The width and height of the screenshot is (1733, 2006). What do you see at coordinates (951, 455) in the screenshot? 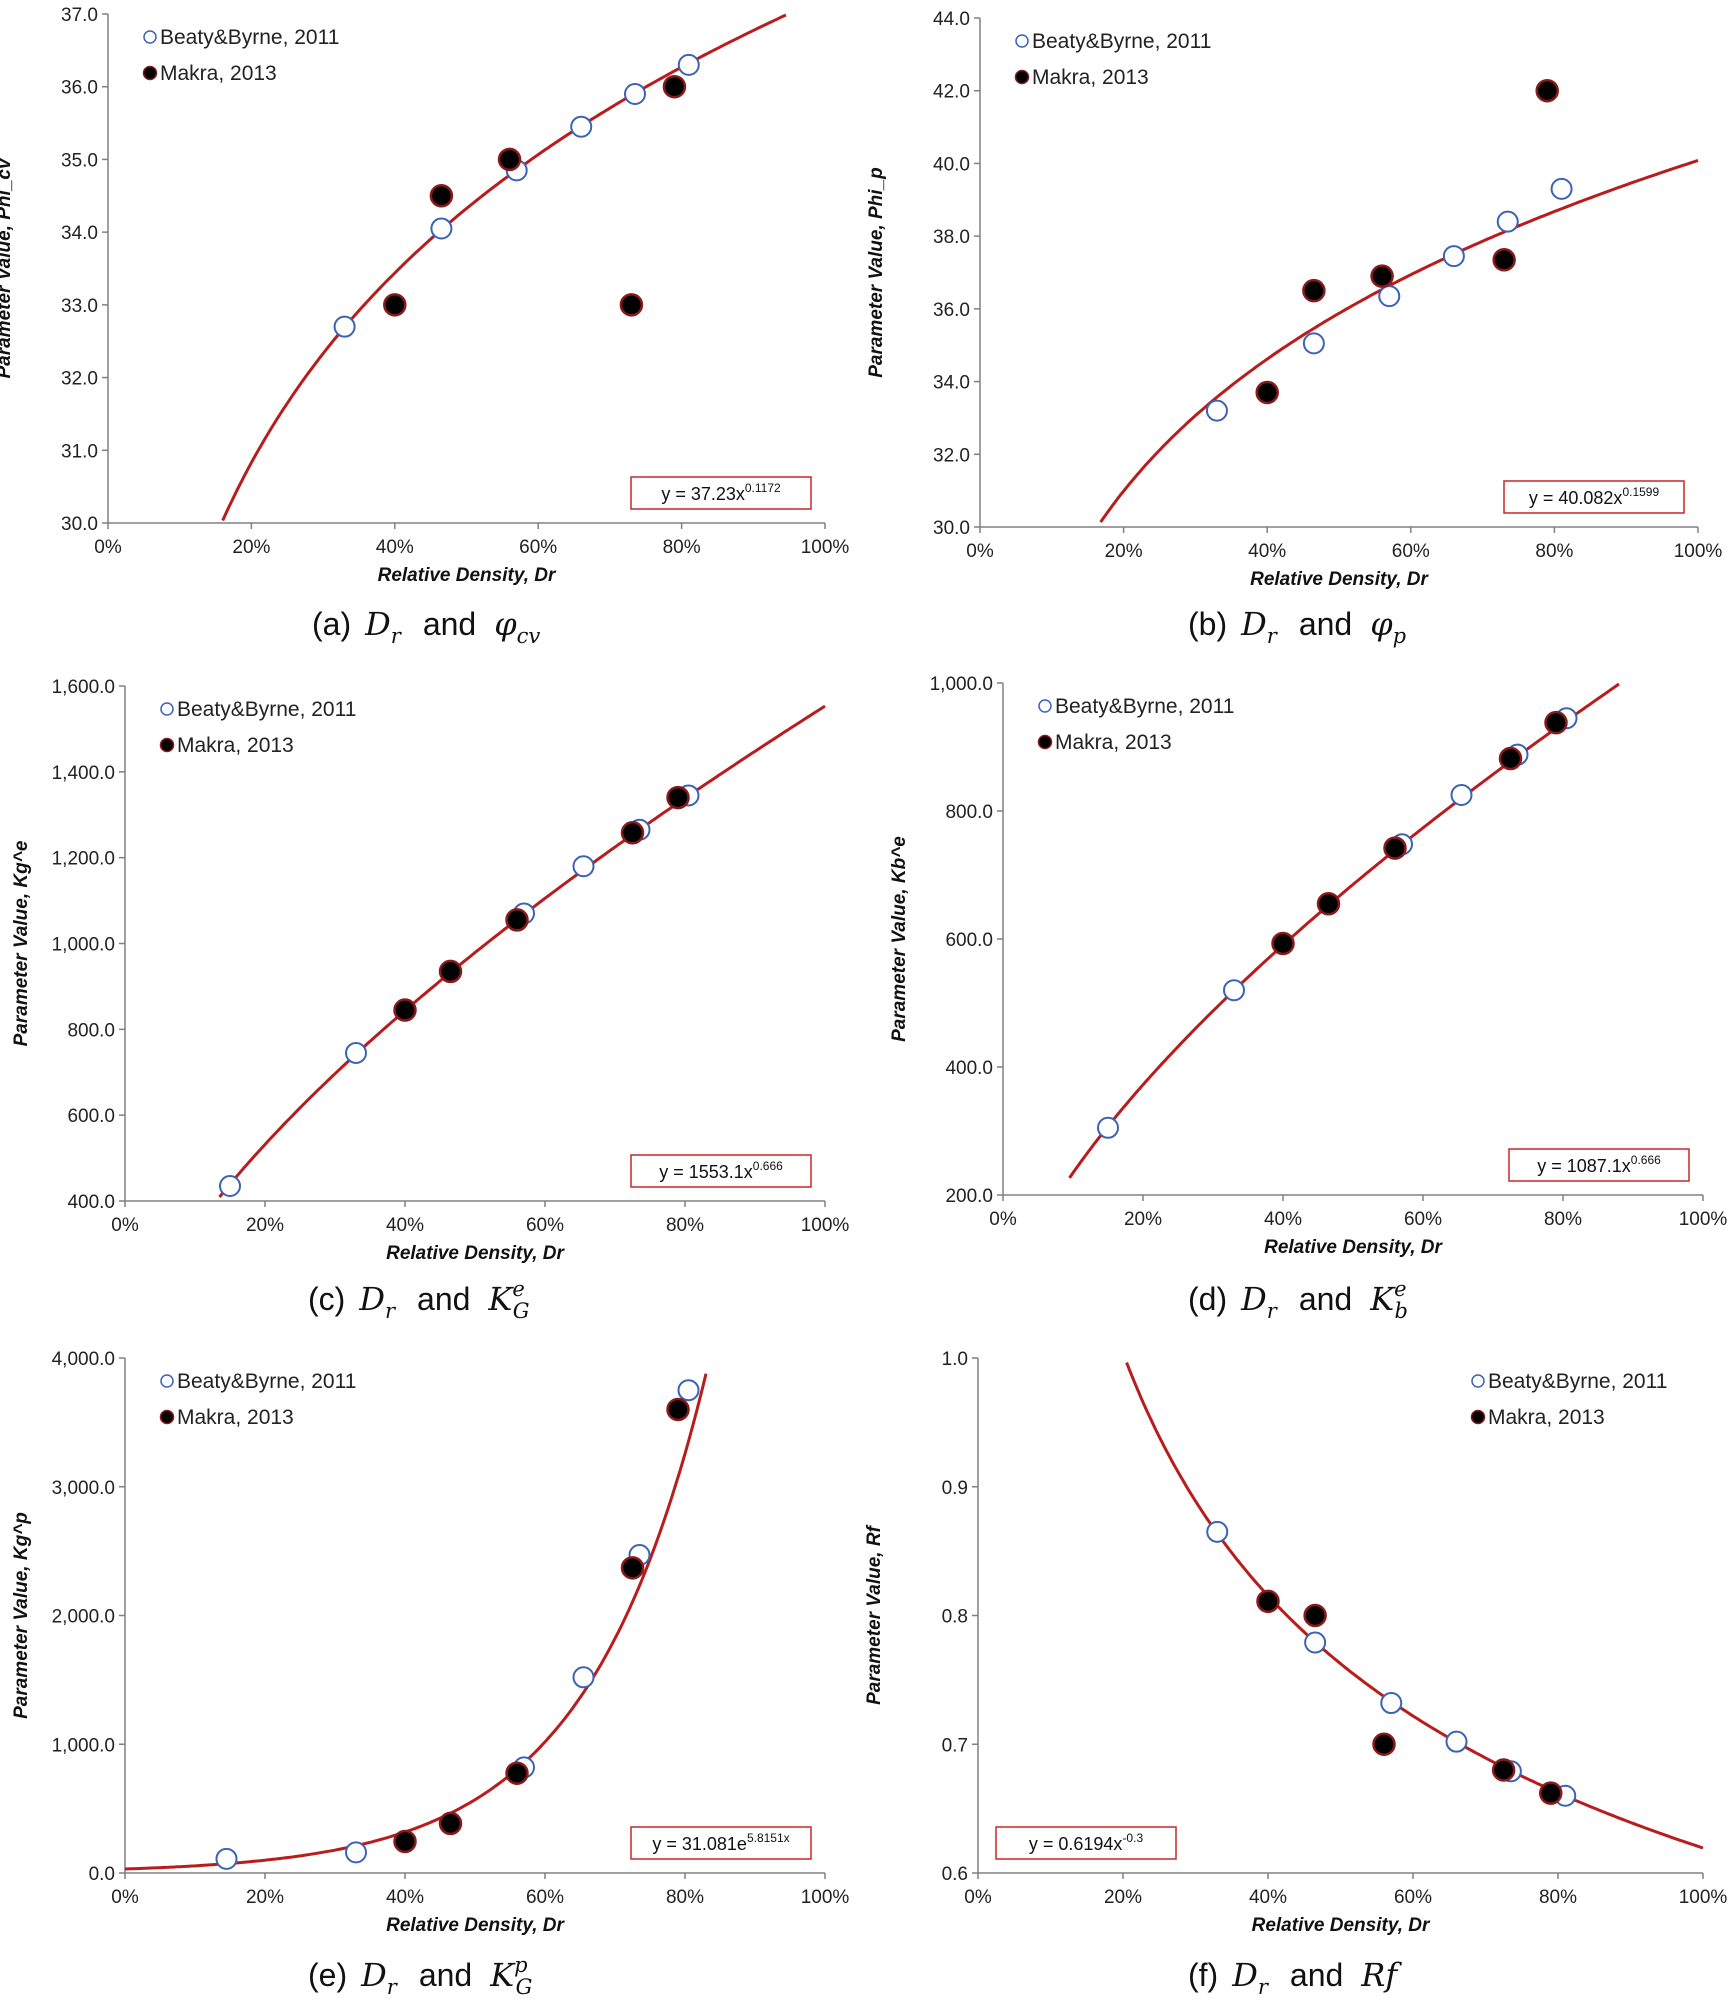
I see `y-tick-label: 32.0` at bounding box center [951, 455].